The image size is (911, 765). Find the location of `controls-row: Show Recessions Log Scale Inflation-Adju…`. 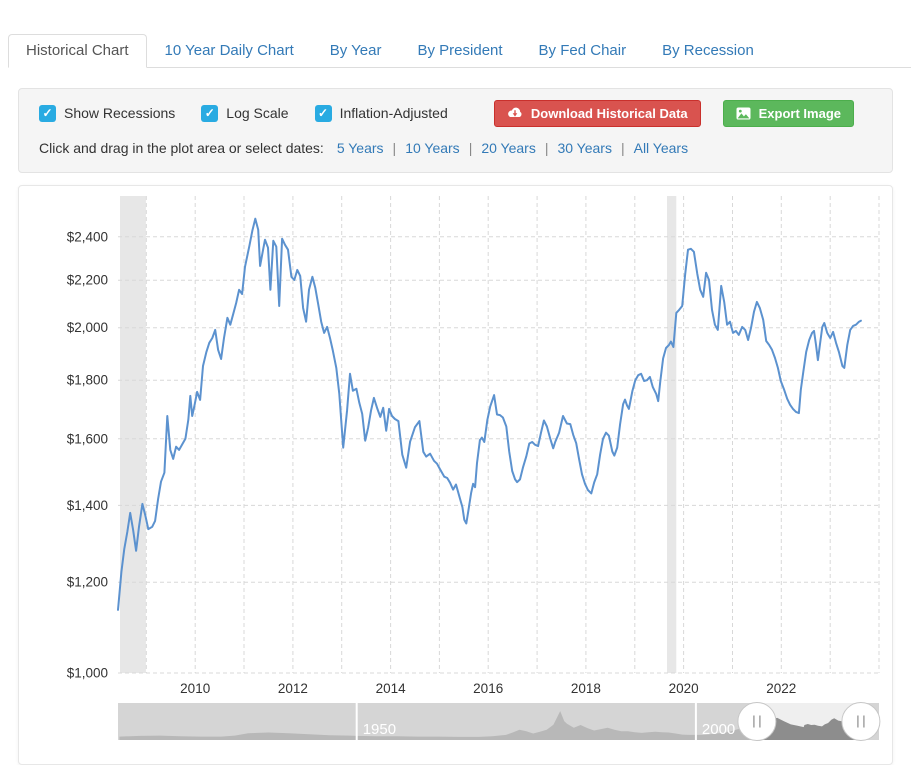

controls-row: Show Recessions Log Scale Inflation-Adju… is located at coordinates (455, 113).